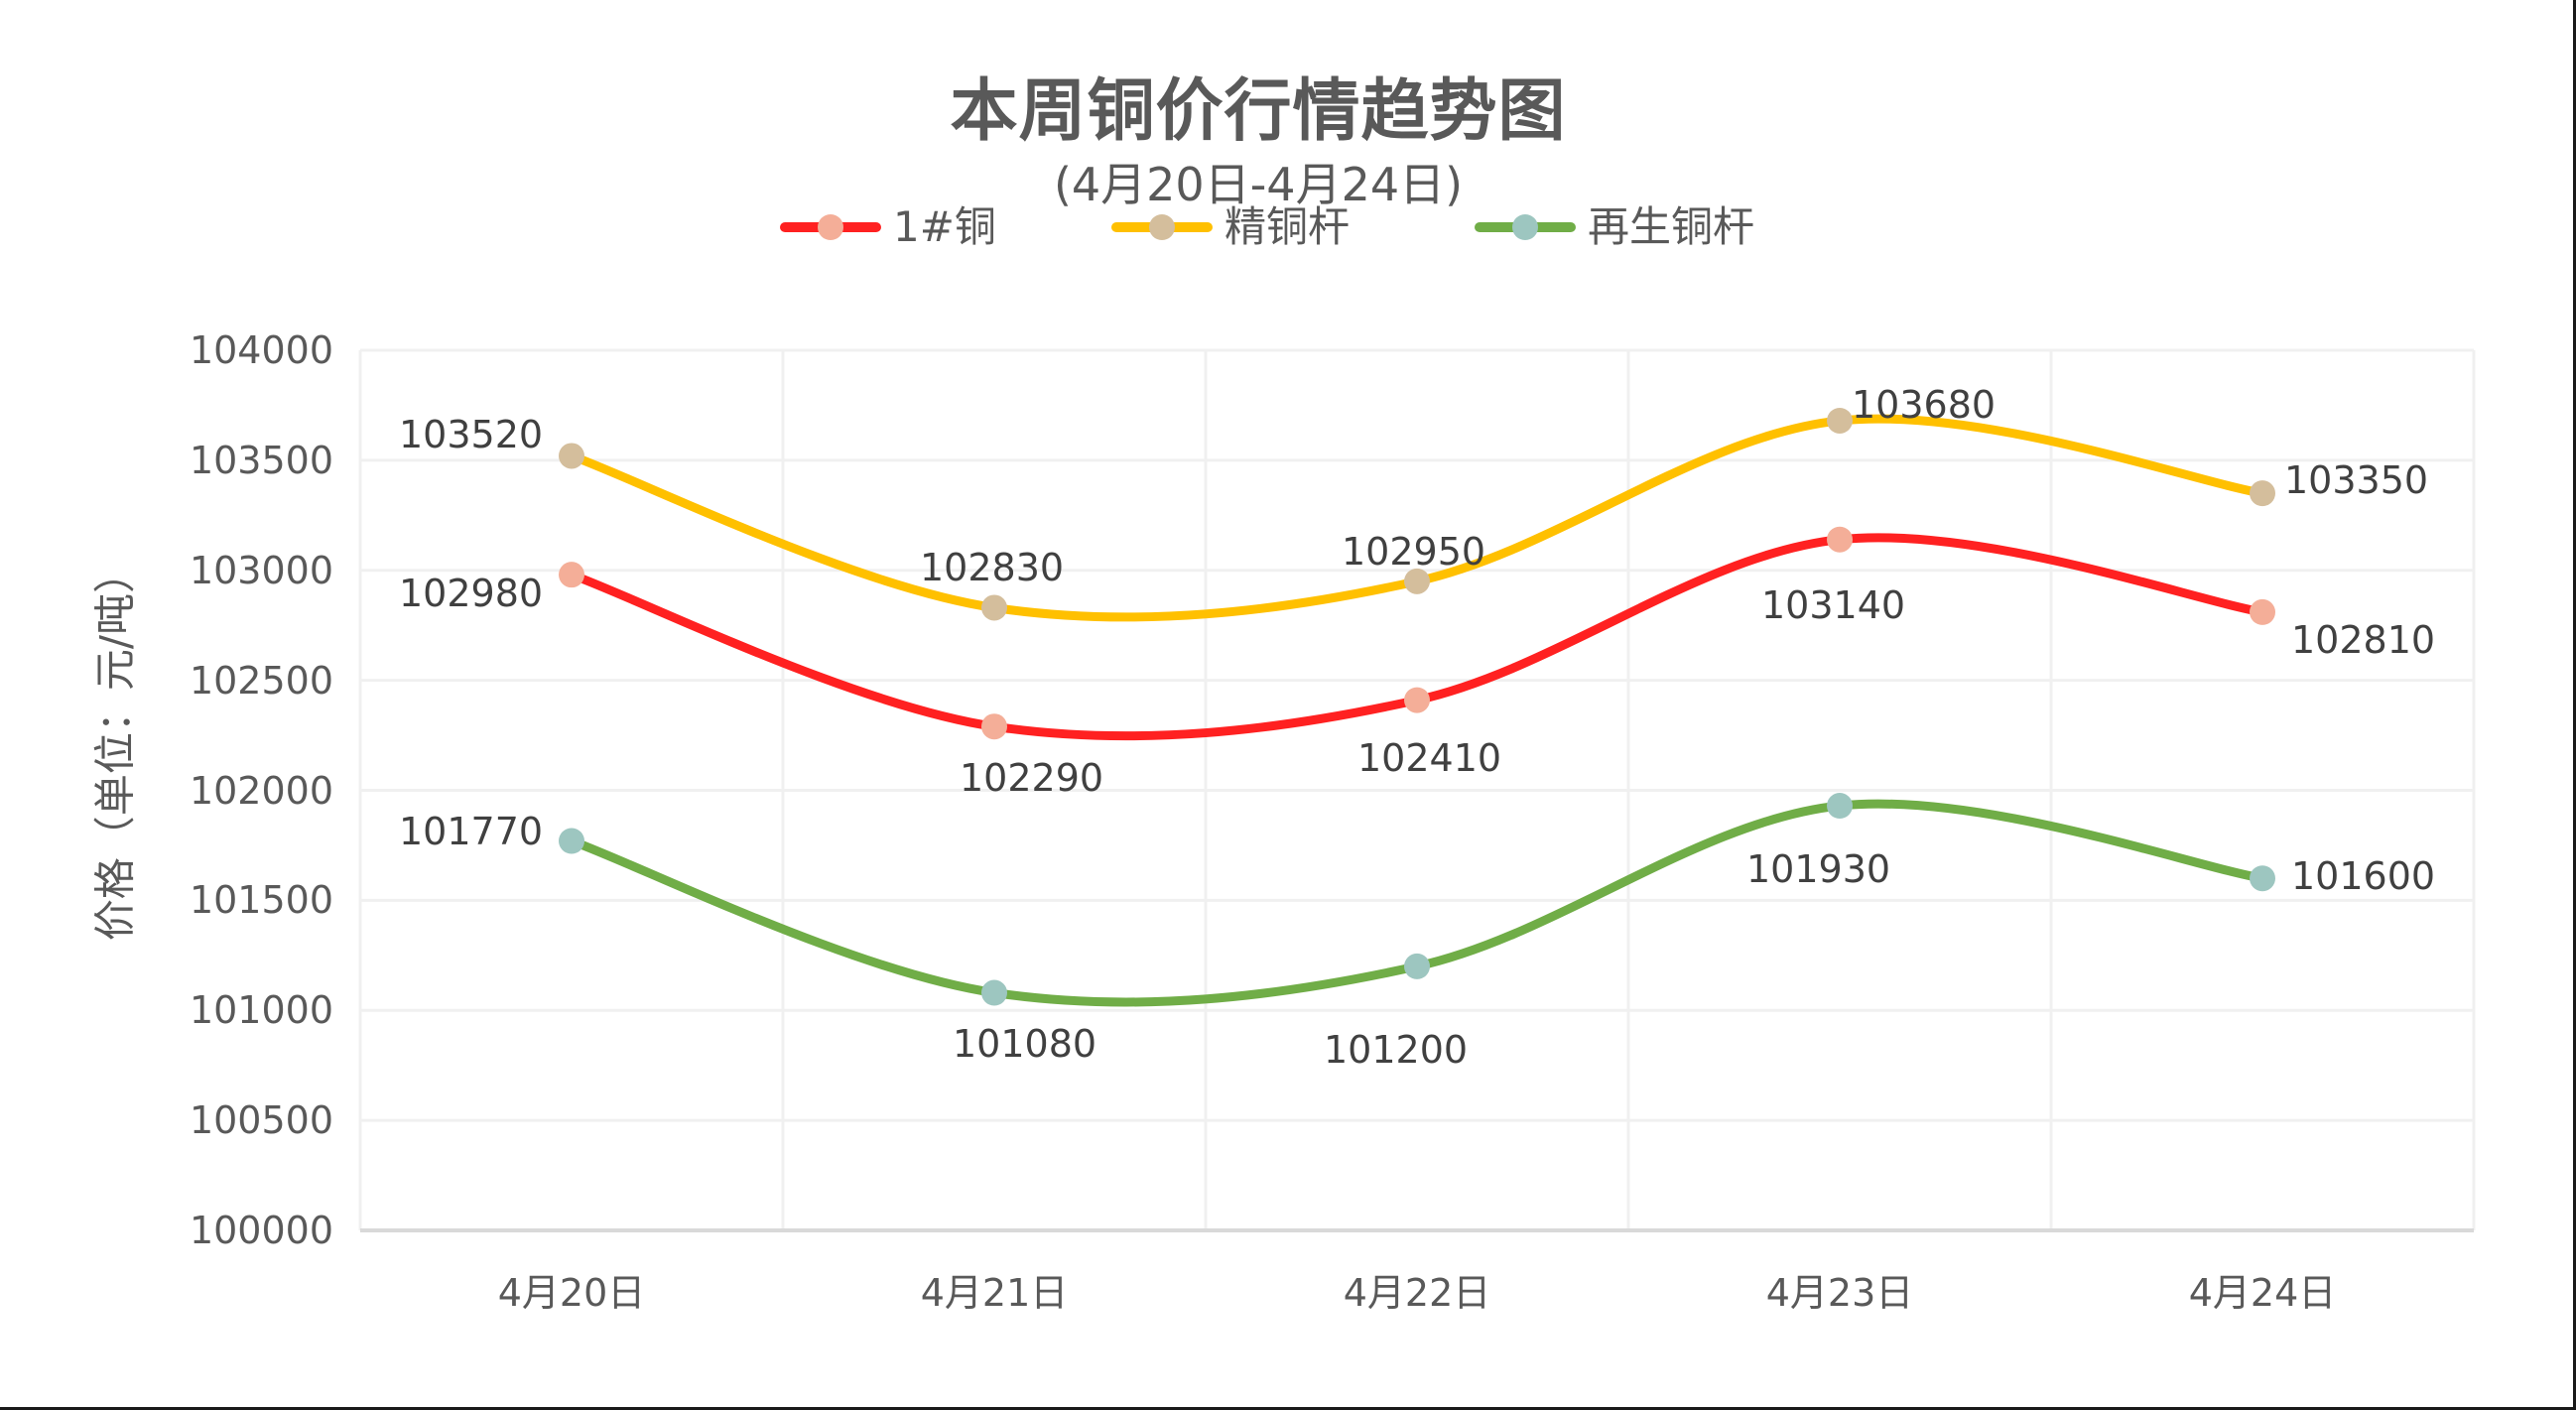  Describe the element at coordinates (1025, 1044) in the screenshot. I see `data-label: 101080` at that location.